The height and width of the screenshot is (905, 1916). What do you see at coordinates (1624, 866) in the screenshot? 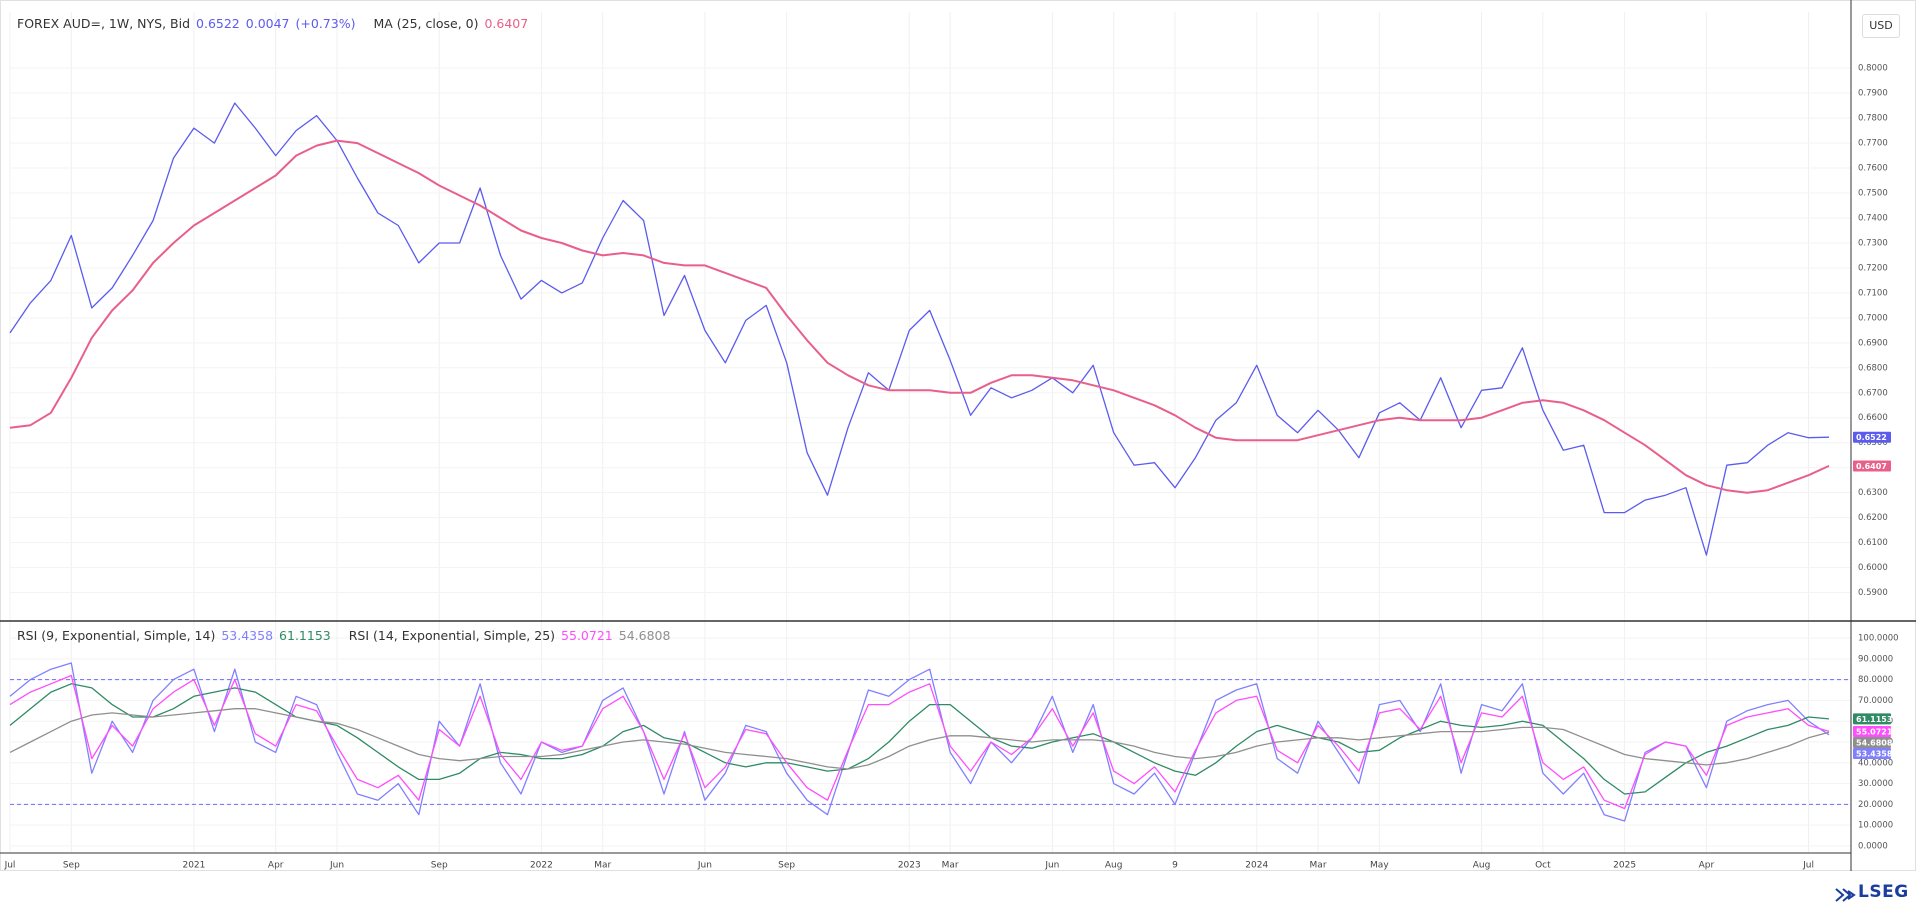
I see `x-tick-label: 2025` at bounding box center [1624, 866].